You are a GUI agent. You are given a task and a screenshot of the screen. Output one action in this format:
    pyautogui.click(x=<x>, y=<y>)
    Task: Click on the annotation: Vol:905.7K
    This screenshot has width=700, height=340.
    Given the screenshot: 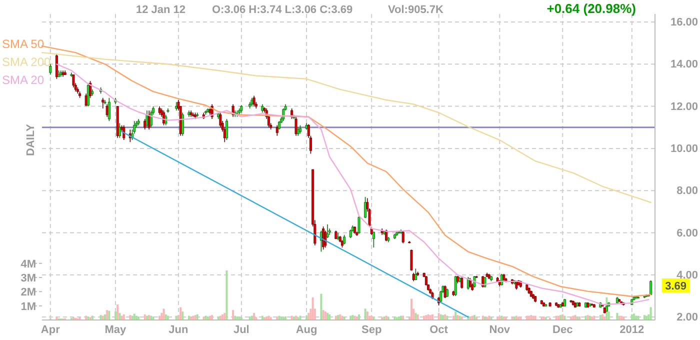 What is the action you would take?
    pyautogui.click(x=416, y=10)
    